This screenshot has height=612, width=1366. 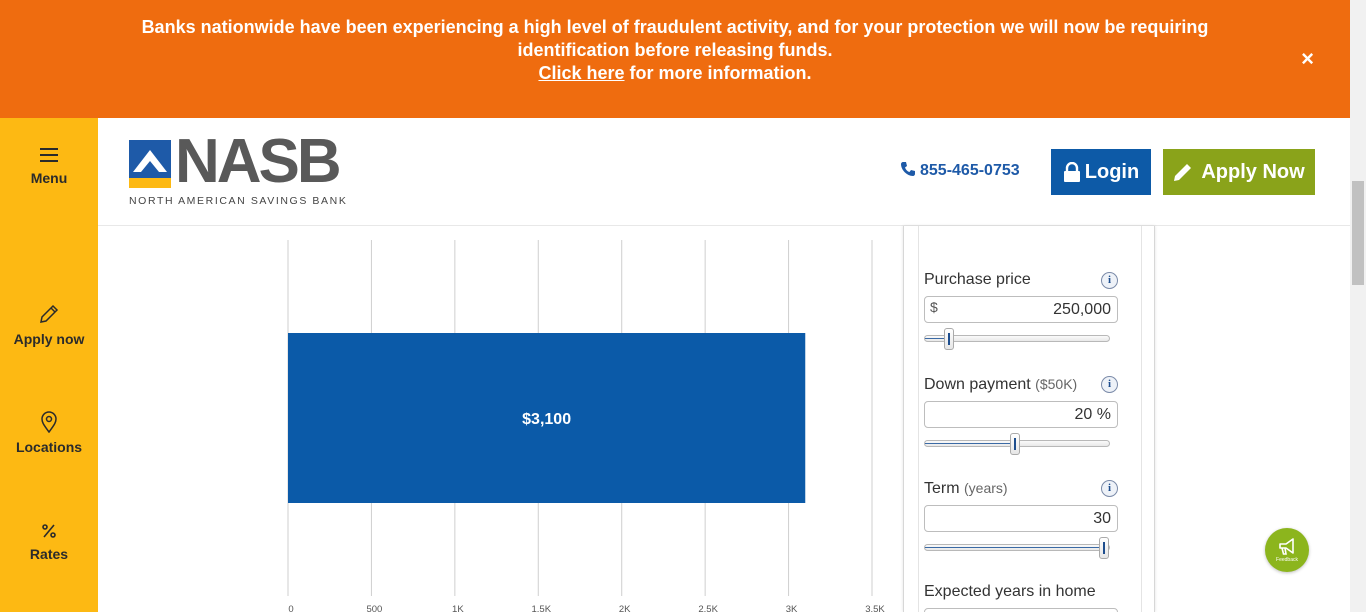 What do you see at coordinates (1307, 58) in the screenshot?
I see `alert-close-button: ×` at bounding box center [1307, 58].